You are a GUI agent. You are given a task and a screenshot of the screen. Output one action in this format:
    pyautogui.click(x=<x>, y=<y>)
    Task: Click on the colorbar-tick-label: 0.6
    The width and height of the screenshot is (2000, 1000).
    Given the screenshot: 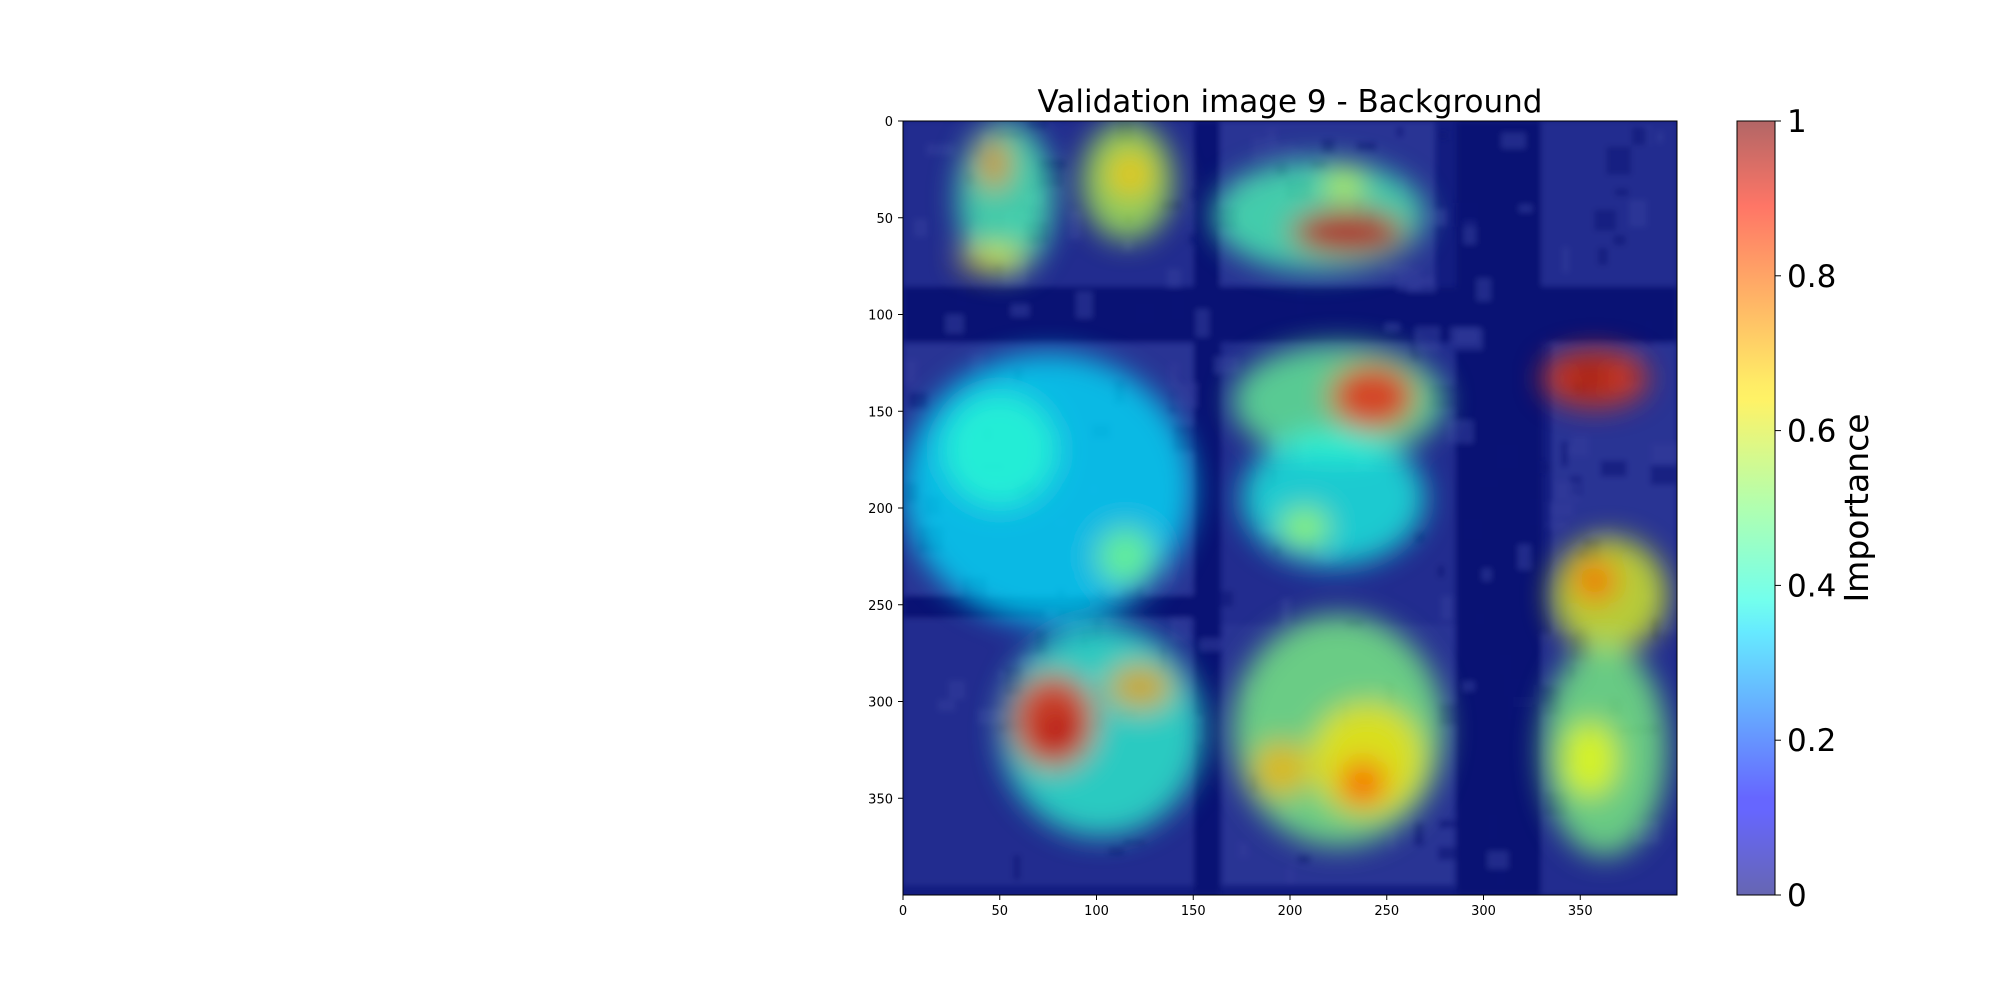 What is the action you would take?
    pyautogui.click(x=1811, y=432)
    